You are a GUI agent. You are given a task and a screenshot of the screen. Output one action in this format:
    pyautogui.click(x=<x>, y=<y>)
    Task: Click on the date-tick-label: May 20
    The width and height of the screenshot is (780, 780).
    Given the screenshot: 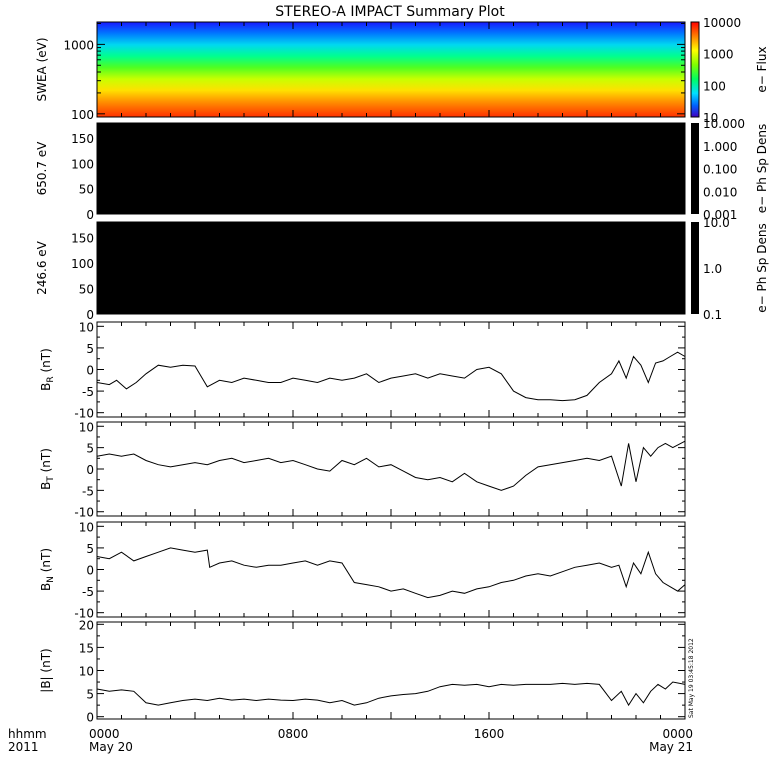 What is the action you would take?
    pyautogui.click(x=111, y=747)
    